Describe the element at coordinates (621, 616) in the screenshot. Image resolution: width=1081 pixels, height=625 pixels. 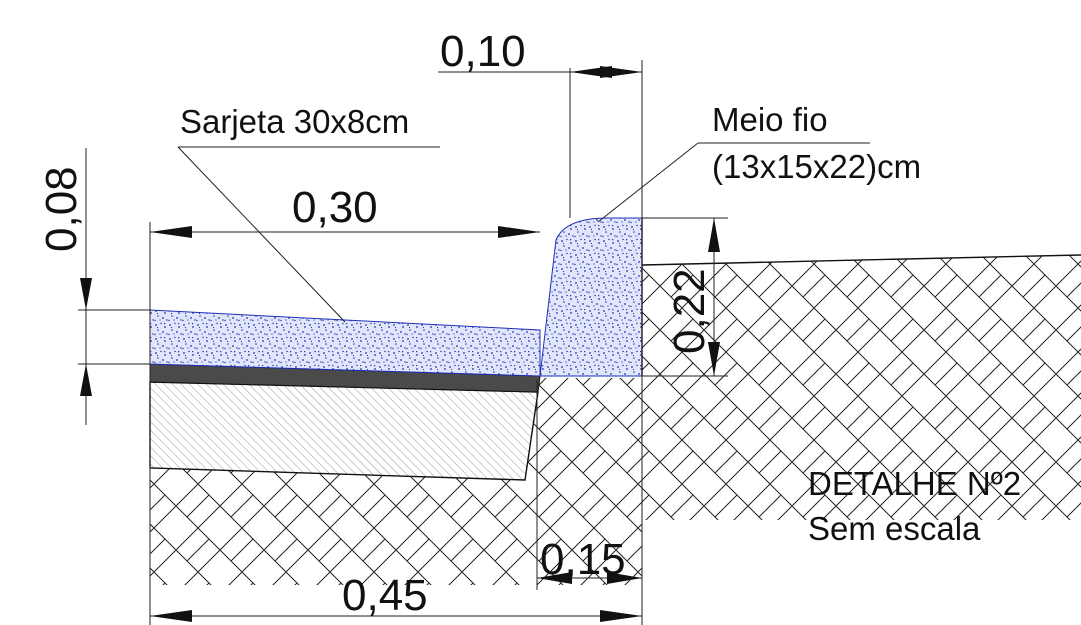
I see `arrow-total-width-right` at that location.